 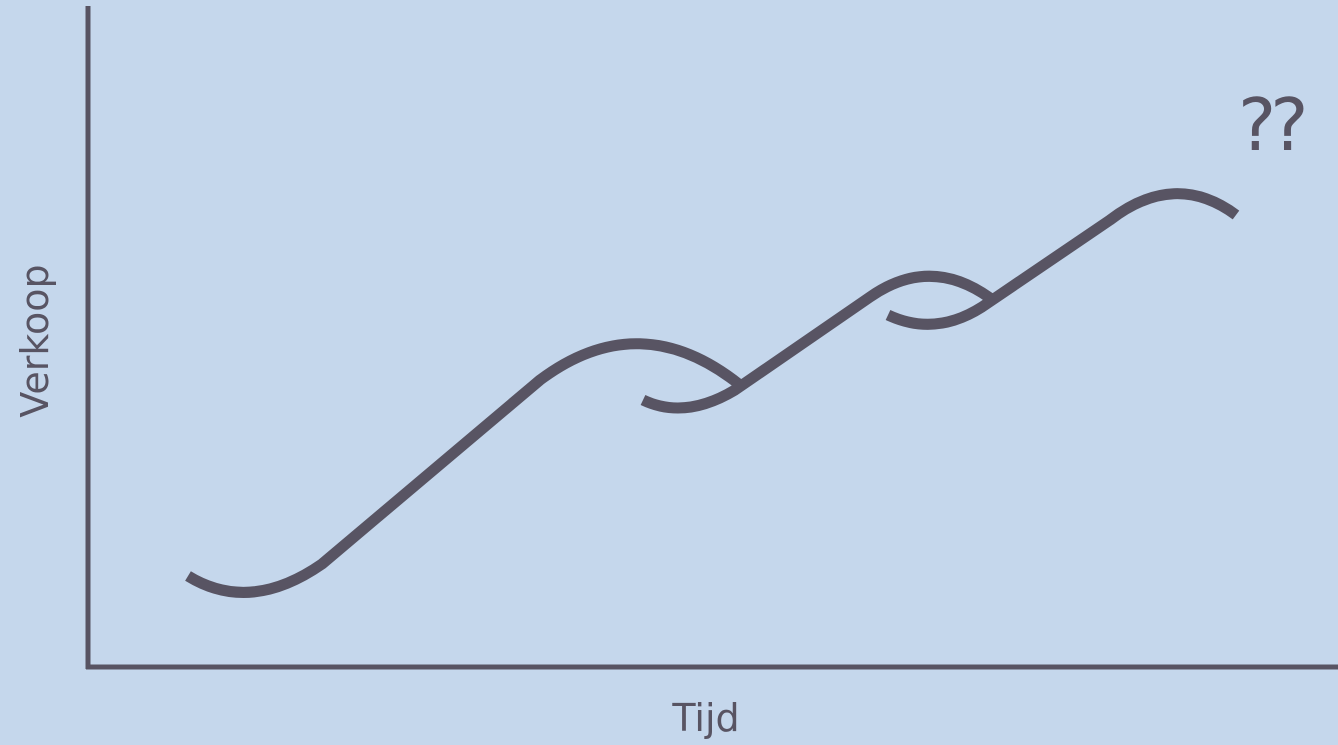 What do you see at coordinates (705, 718) in the screenshot?
I see `x-axis-label: Tijd` at bounding box center [705, 718].